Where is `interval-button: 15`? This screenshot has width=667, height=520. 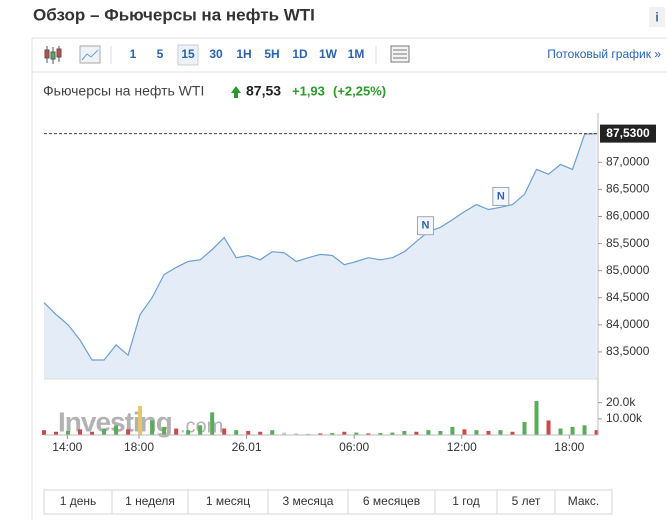
interval-button: 15 is located at coordinates (188, 54).